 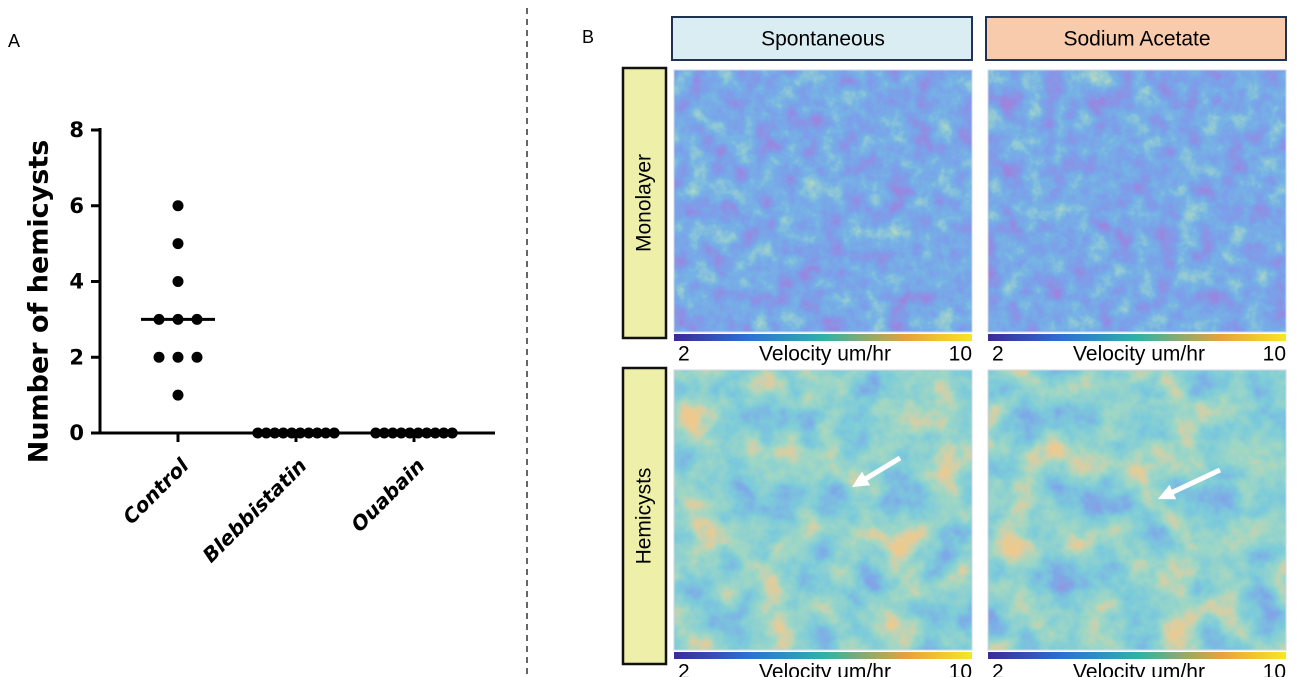 I want to click on x-tick-label: Ouabain, so click(x=387, y=494).